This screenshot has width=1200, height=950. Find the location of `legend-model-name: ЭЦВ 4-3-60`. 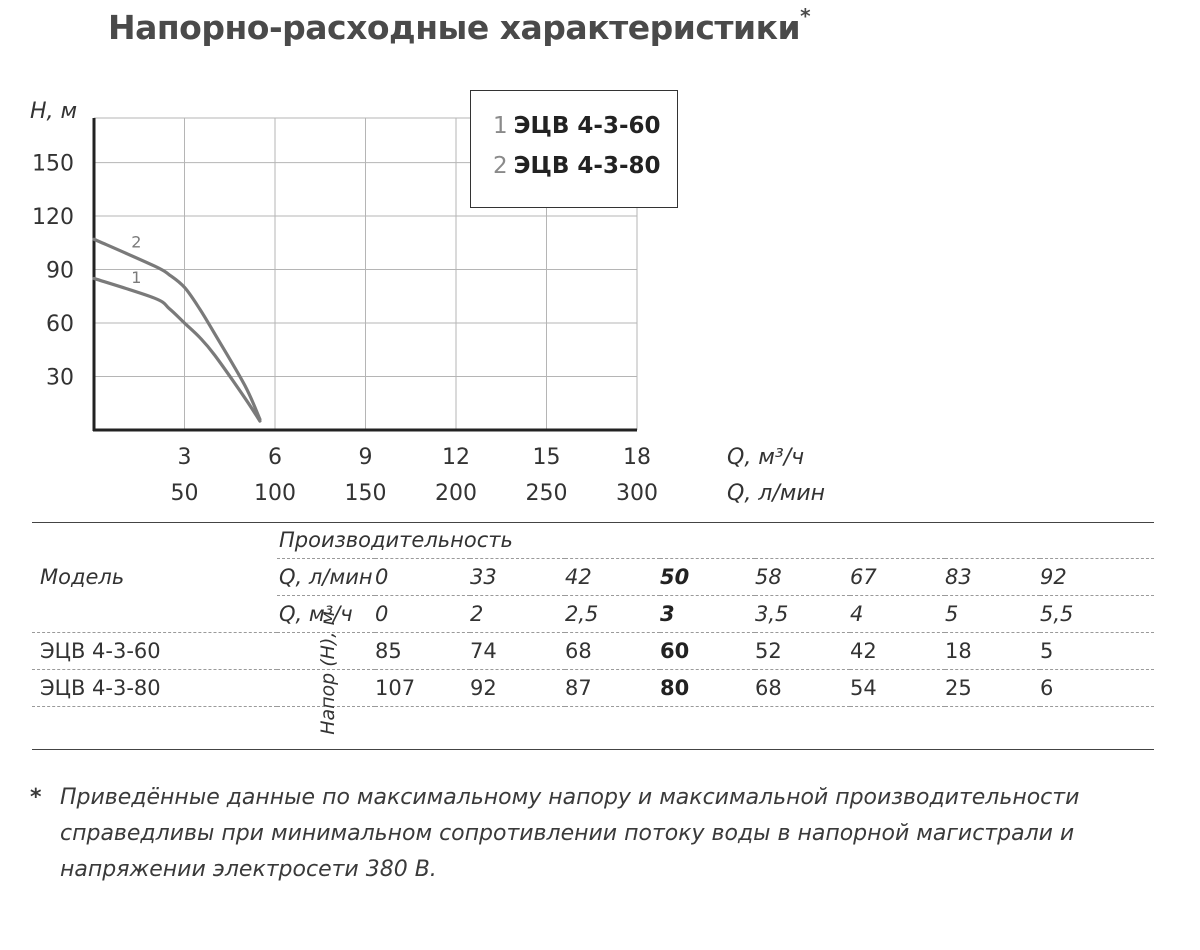

legend-model-name: ЭЦВ 4-3-60 is located at coordinates (587, 126).